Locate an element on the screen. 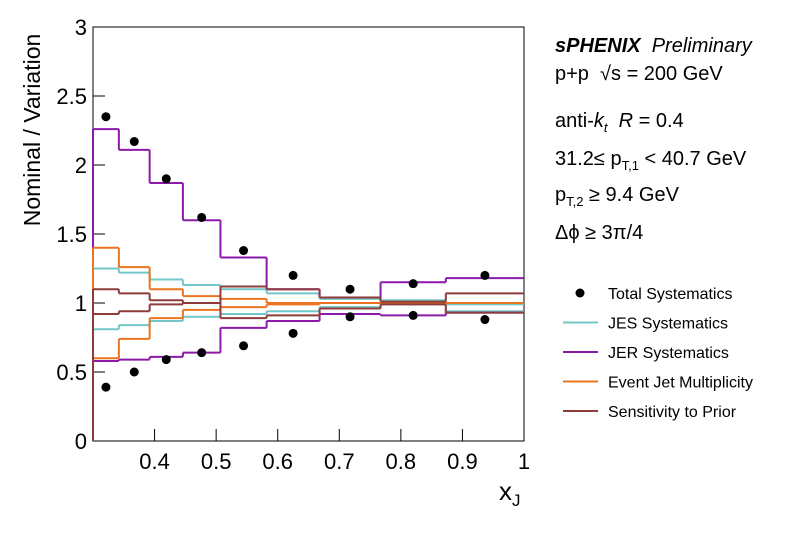  text-part: x is located at coordinates (505, 491).